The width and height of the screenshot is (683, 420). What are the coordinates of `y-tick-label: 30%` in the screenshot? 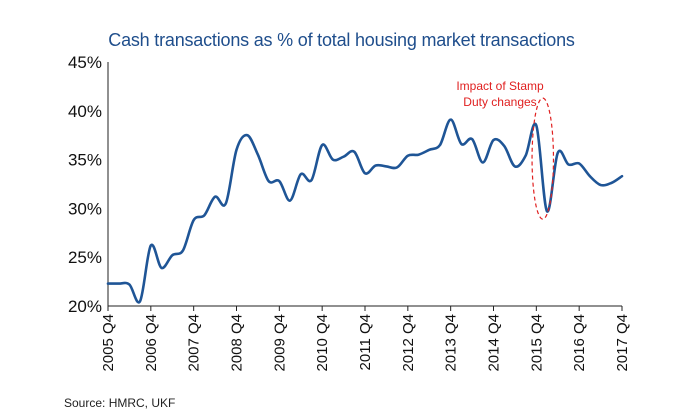 It's located at (85, 208).